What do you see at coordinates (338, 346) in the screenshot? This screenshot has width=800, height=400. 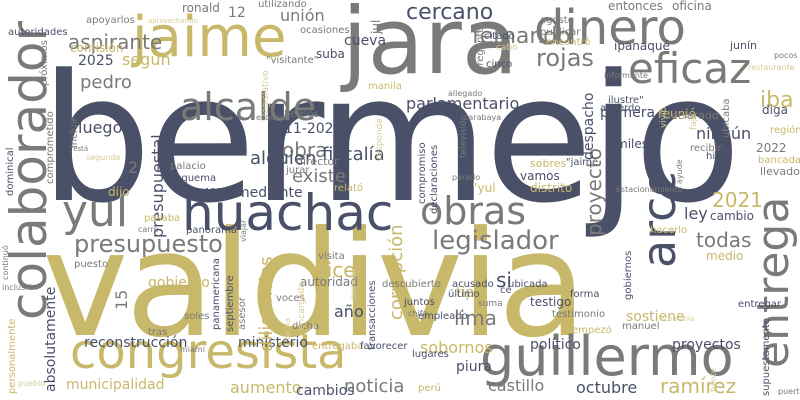 I see `word-entregaba: entregaba` at bounding box center [338, 346].